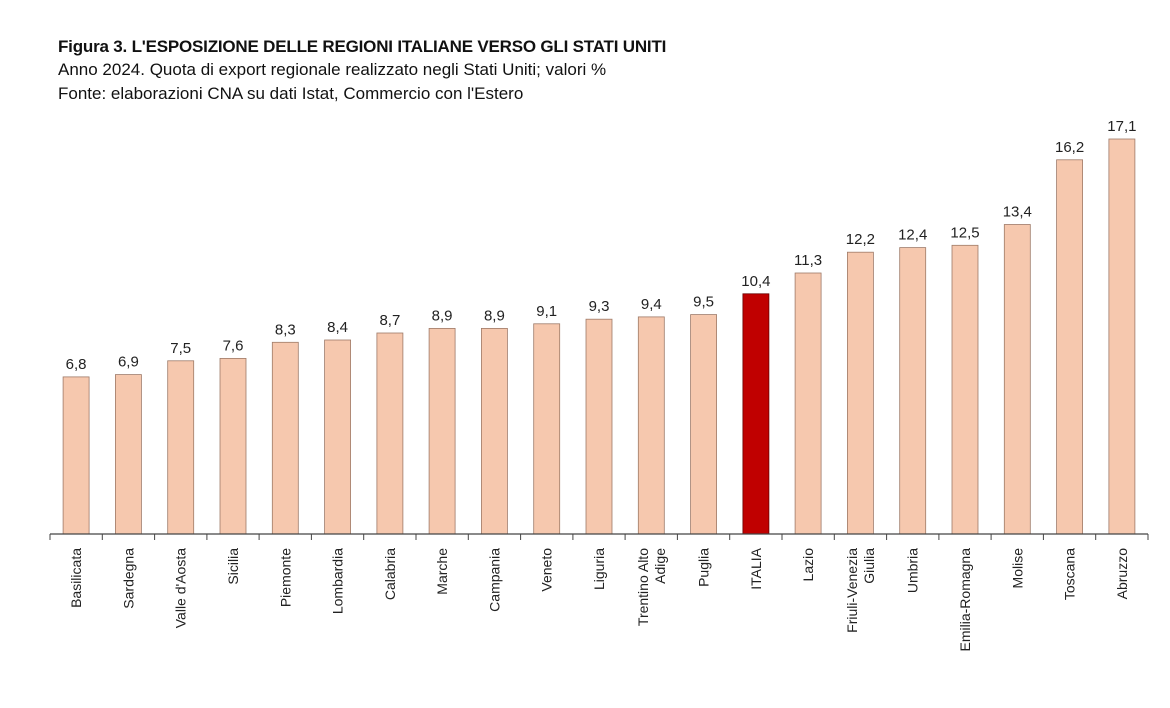 The width and height of the screenshot is (1170, 708). Describe the element at coordinates (651, 304) in the screenshot. I see `data-label: 9,4` at that location.